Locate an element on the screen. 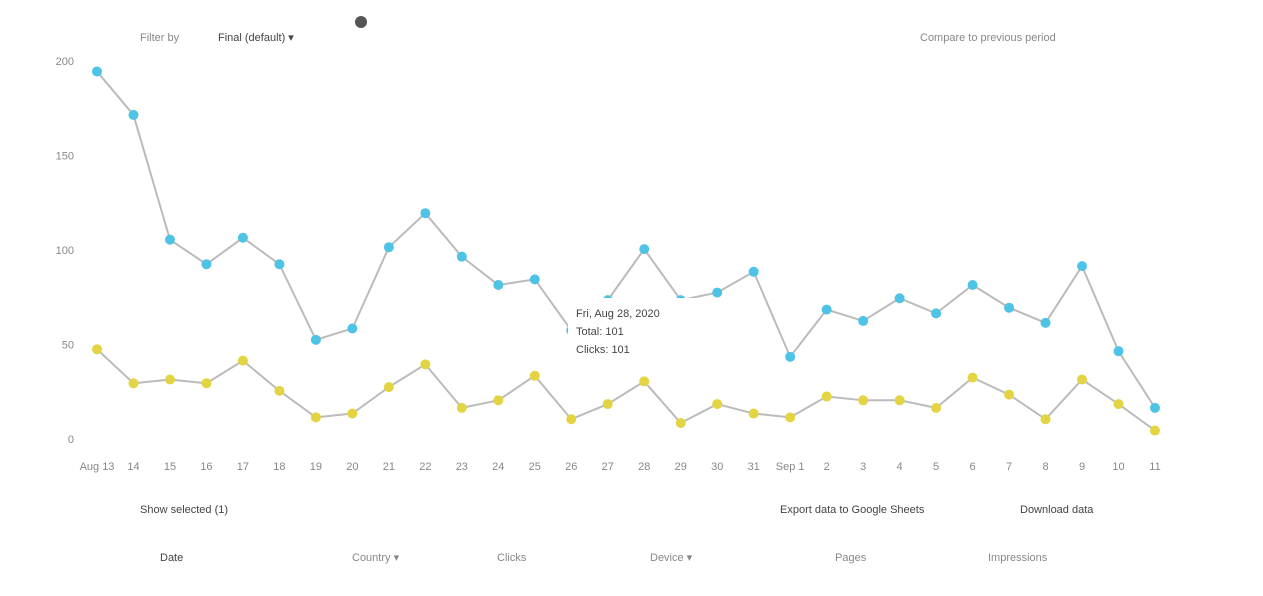 Image resolution: width=1263 pixels, height=596 pixels. icon is located at coordinates (361, 22).